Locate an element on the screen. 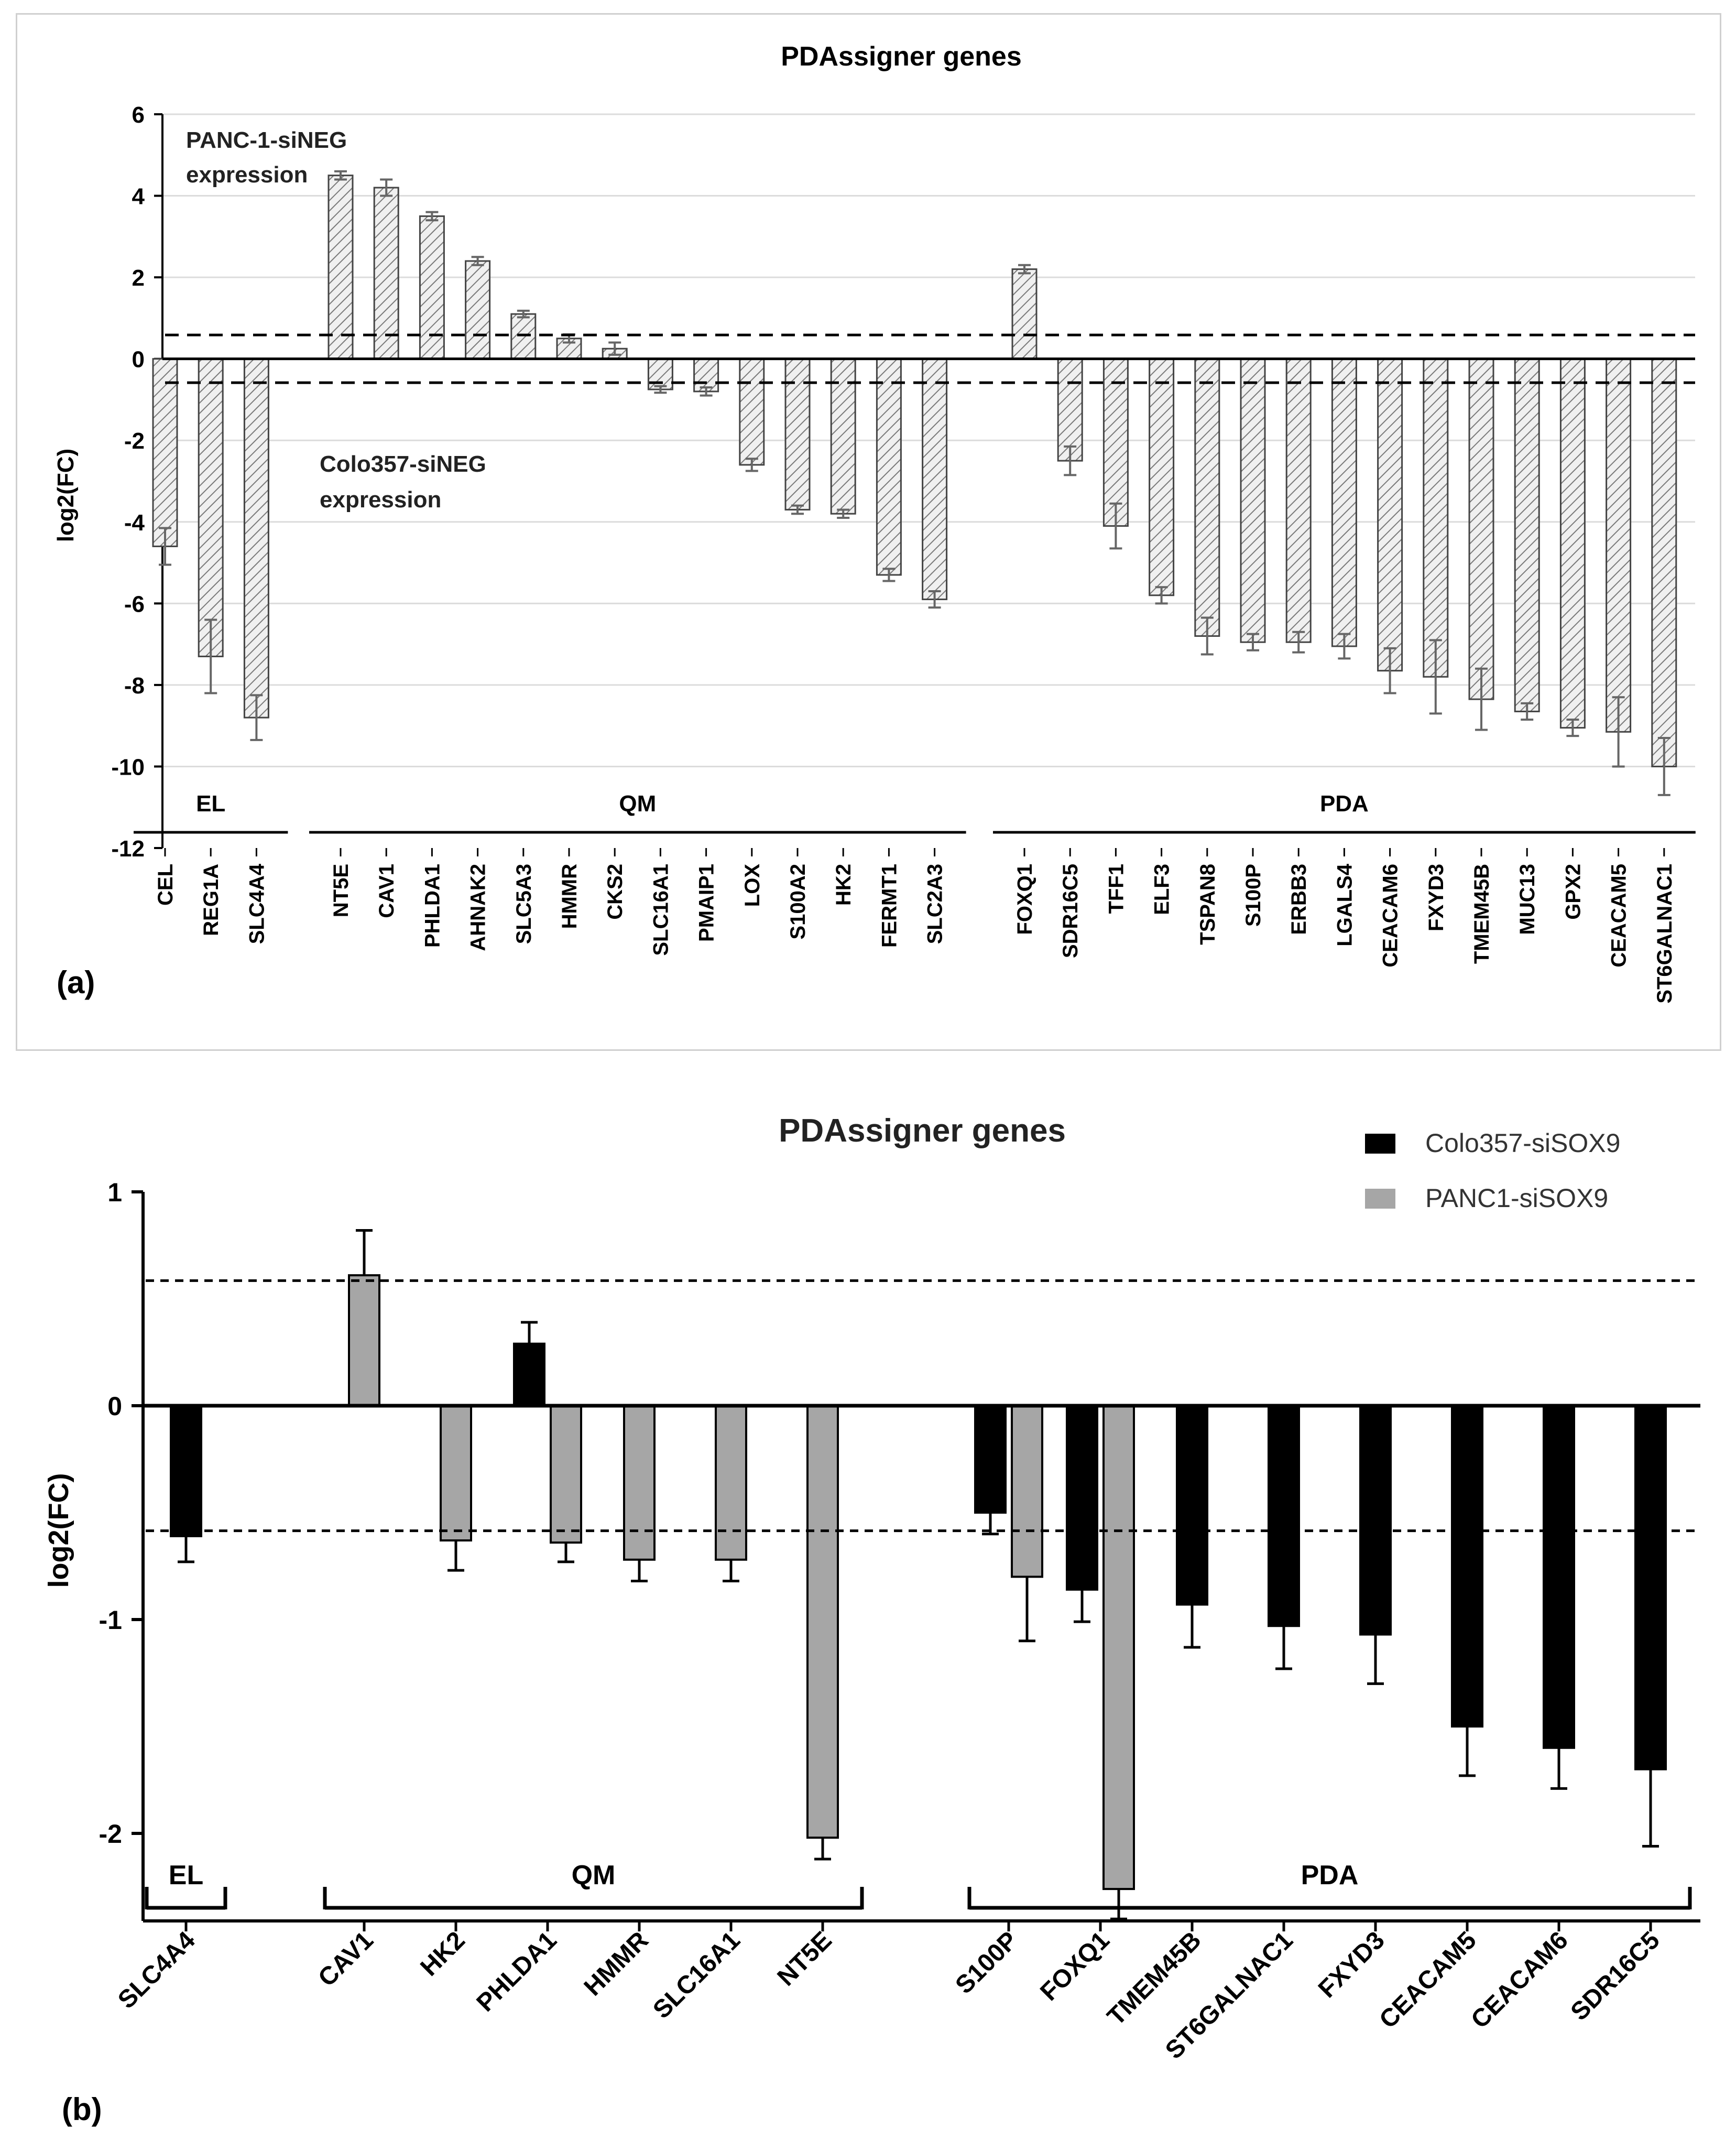 This screenshot has height=2129, width=1736. bar-a-st6galnac1 is located at coordinates (1664, 562).